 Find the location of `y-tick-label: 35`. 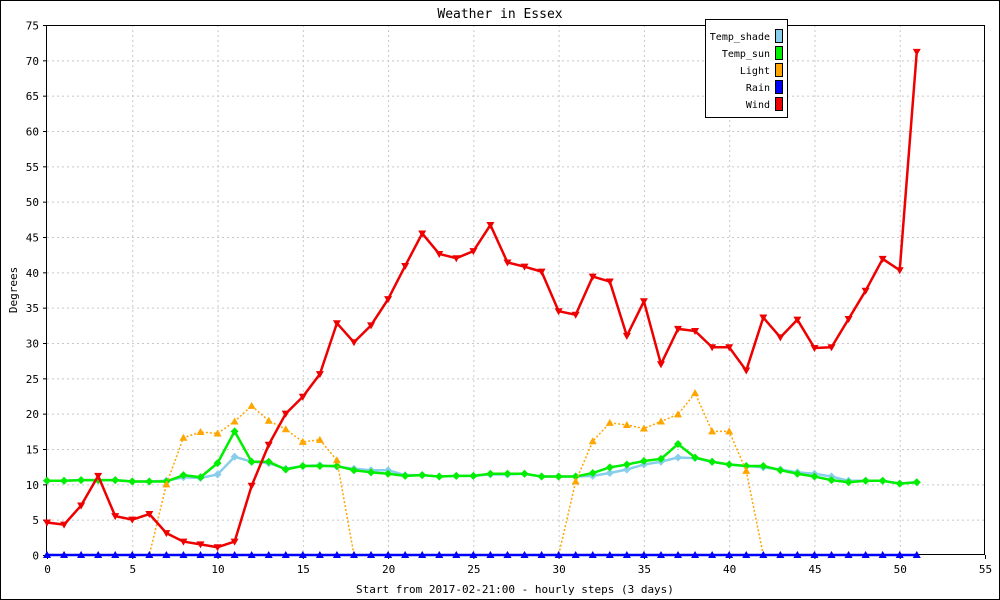

y-tick-label: 35 is located at coordinates (32, 308).